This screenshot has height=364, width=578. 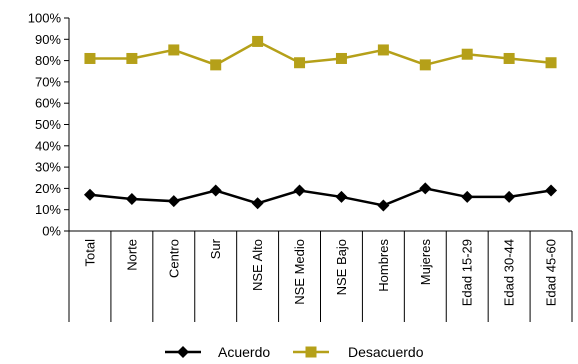 I want to click on legend-marker-acuerdo, so click(x=183, y=352).